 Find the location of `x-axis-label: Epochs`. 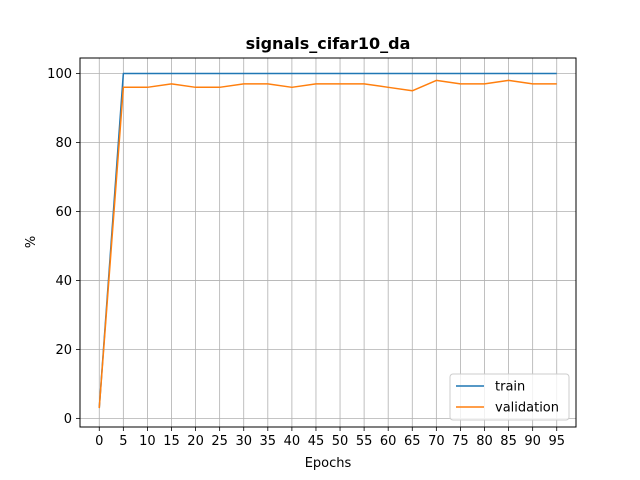

x-axis-label: Epochs is located at coordinates (328, 463).